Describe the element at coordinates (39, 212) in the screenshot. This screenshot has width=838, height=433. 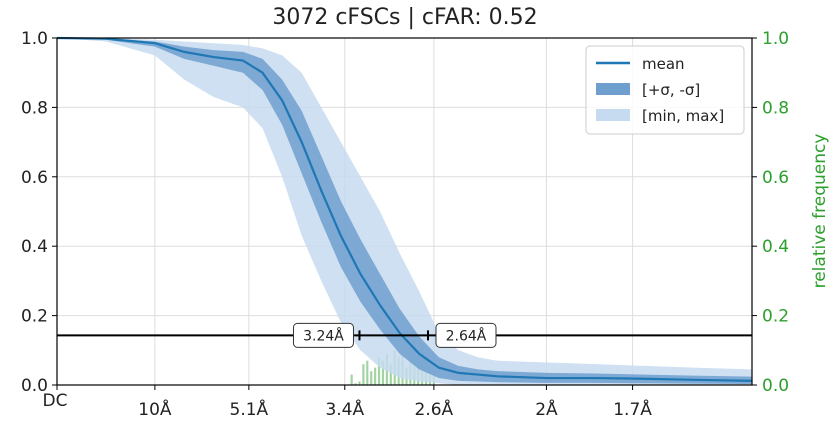
I see `y-axis-ticks: 0.0 0.2 0.4 0.6 0.8 1.0` at that location.